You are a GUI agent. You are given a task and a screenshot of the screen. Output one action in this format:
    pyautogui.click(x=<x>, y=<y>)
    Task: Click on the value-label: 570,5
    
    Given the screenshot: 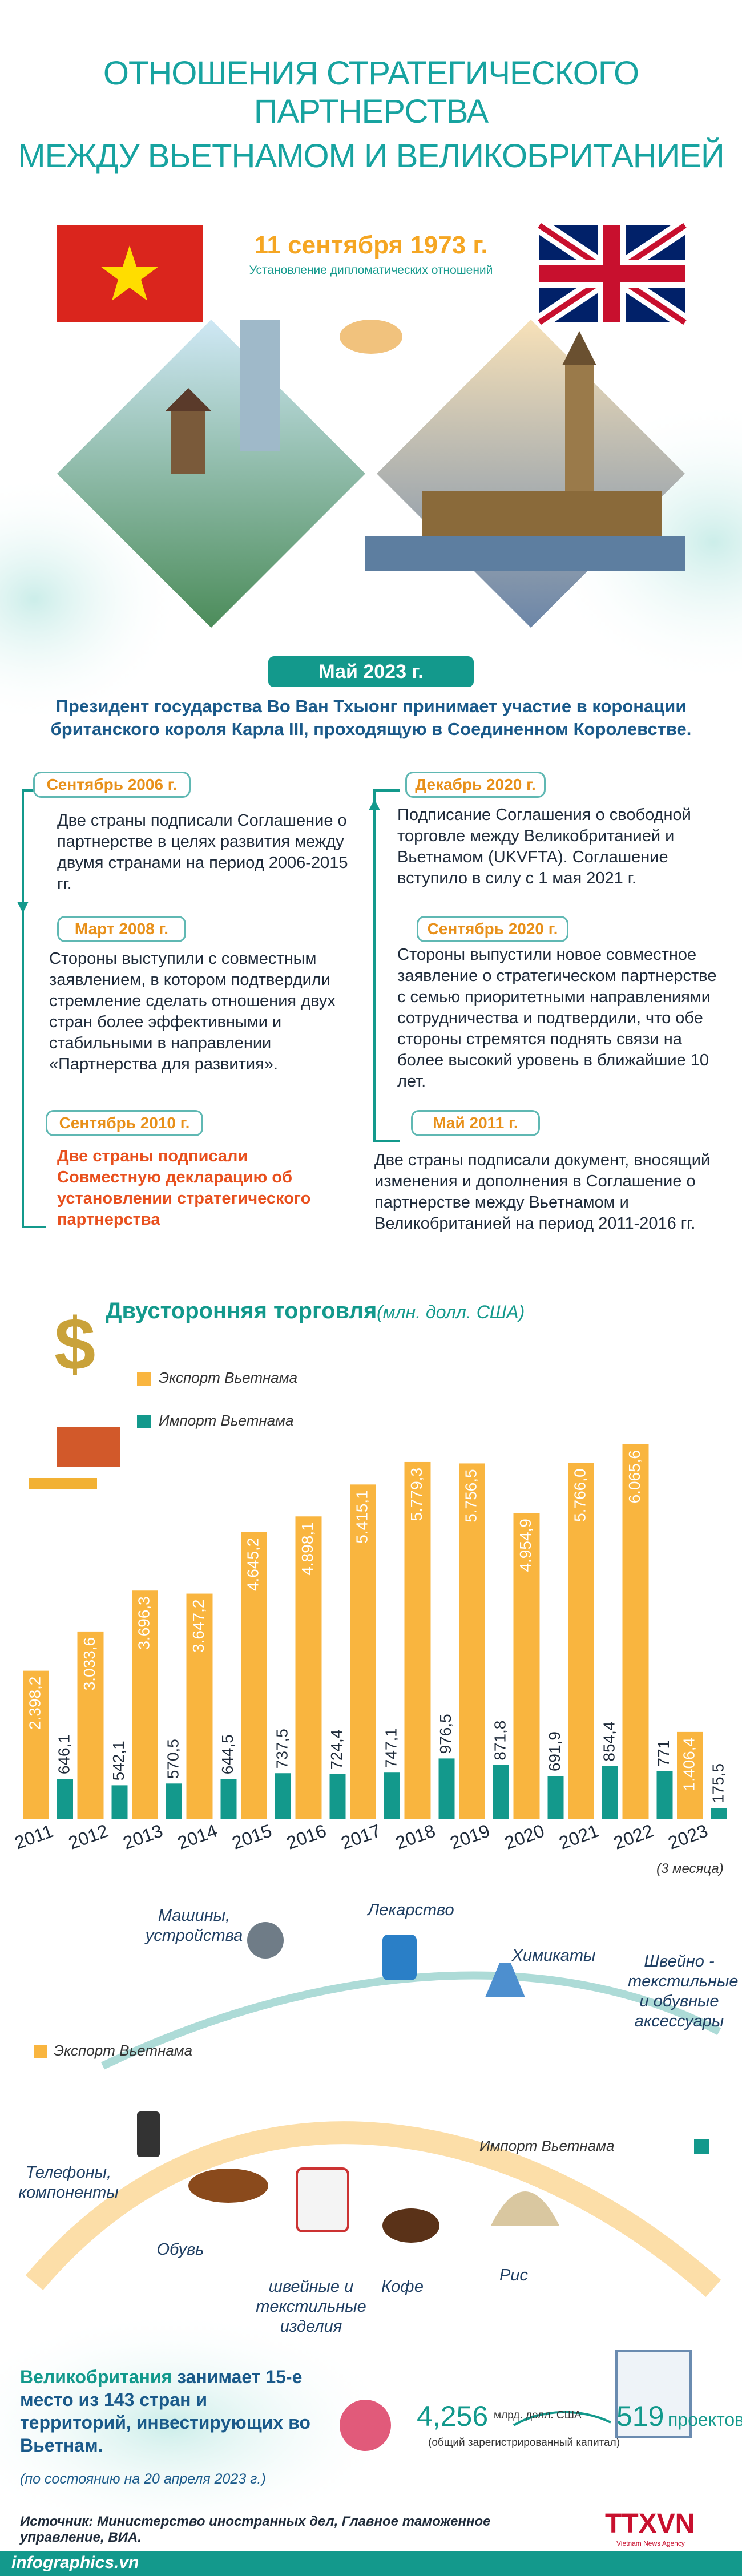 What is the action you would take?
    pyautogui.click(x=173, y=1759)
    